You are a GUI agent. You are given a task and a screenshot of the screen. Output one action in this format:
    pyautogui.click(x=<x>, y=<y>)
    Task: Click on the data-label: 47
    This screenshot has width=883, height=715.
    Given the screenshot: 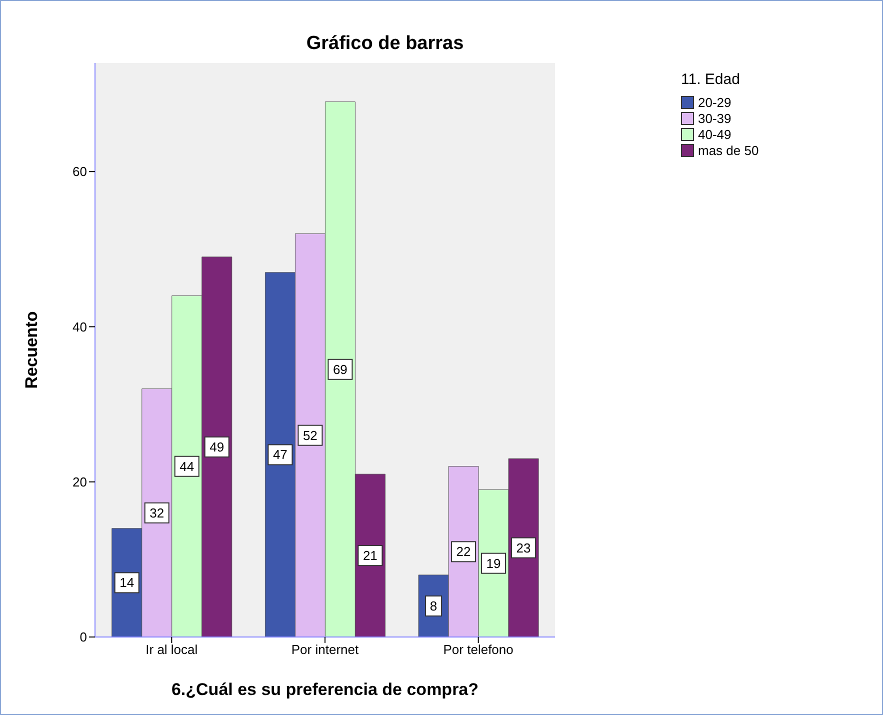 What is the action you would take?
    pyautogui.click(x=280, y=454)
    